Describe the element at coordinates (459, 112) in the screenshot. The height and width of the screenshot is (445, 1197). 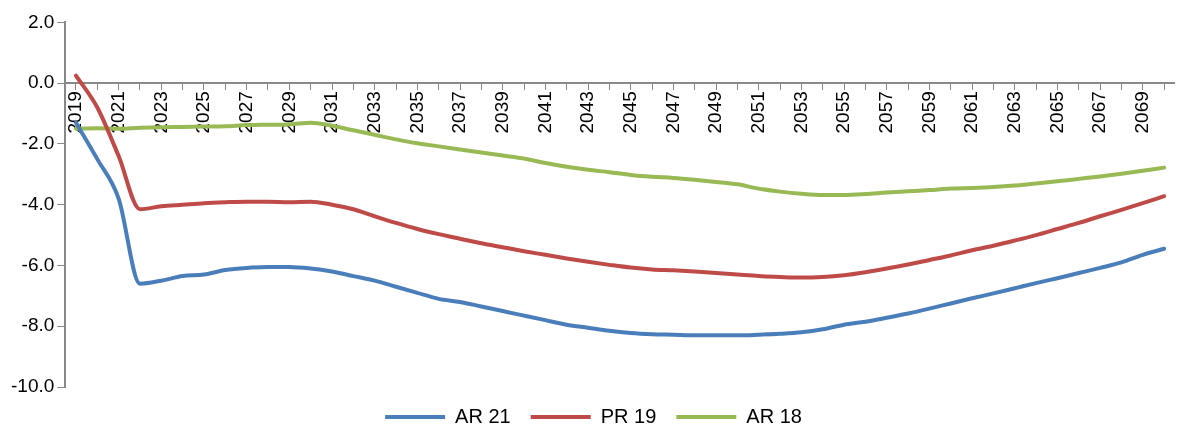
I see `x-tick-label: 2037` at that location.